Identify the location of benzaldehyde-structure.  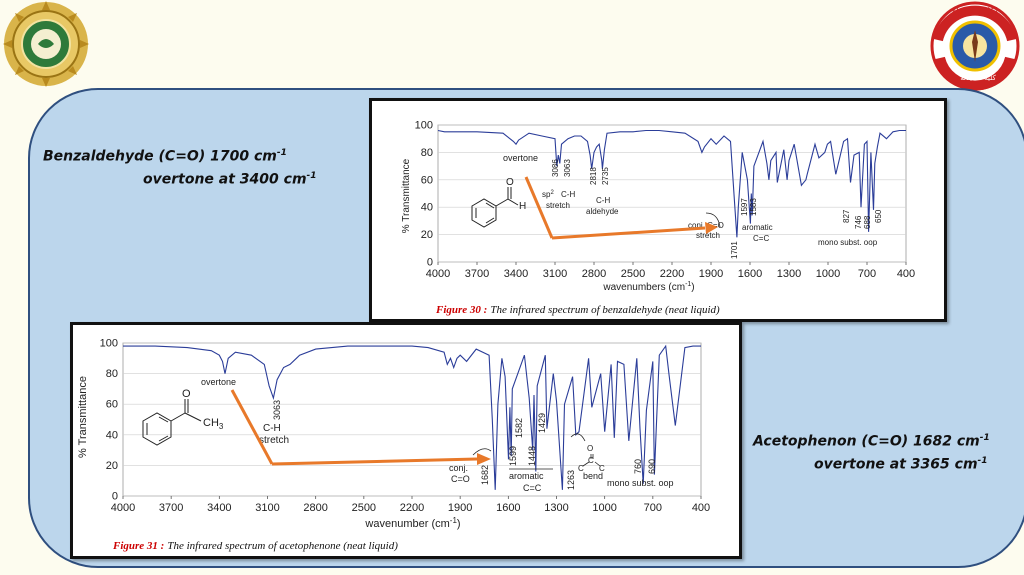
(495, 207).